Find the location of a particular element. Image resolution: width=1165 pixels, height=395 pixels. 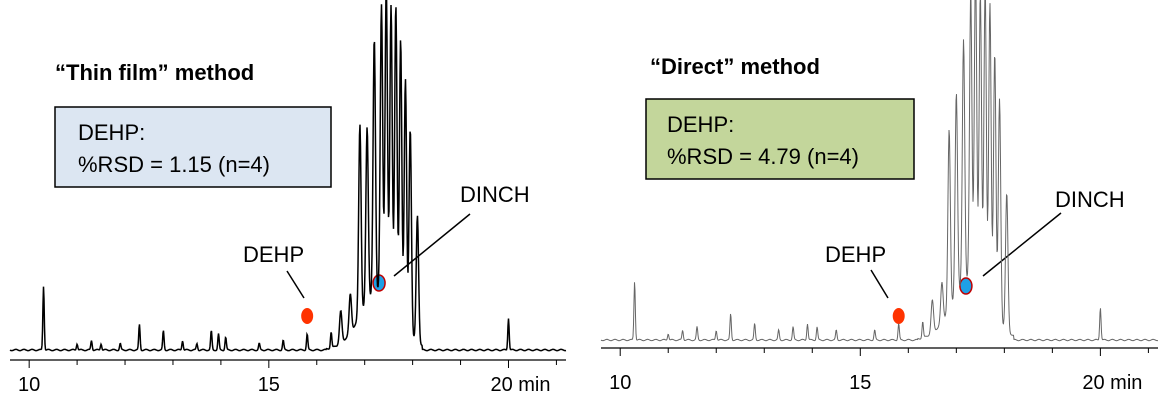

chart-title: “Direct” method is located at coordinates (735, 66).